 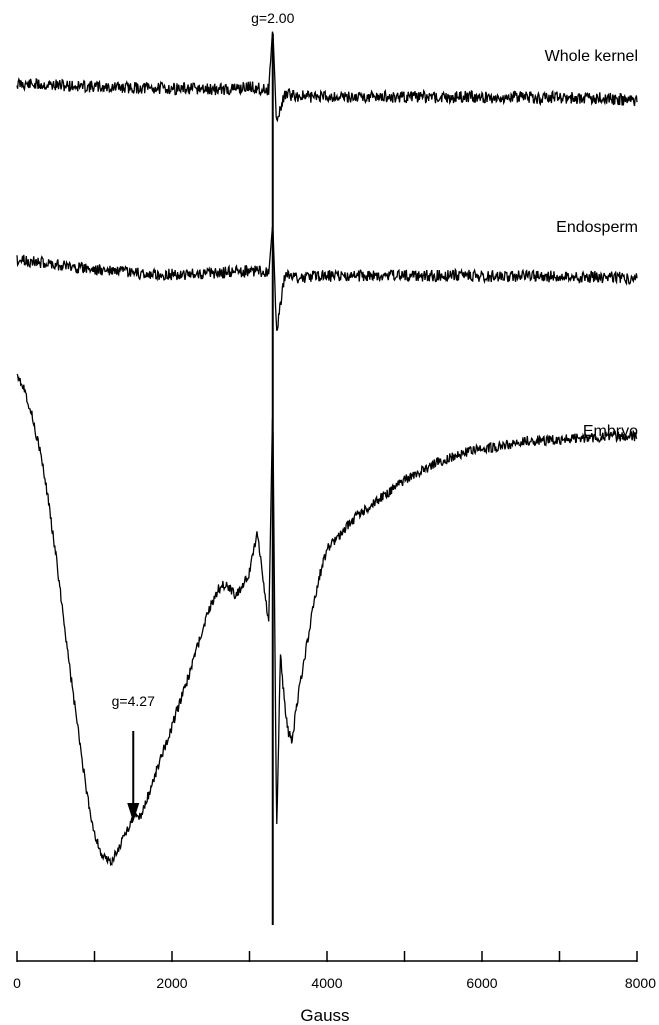 What do you see at coordinates (133, 701) in the screenshot?
I see `g-4-27-label: g=4.27` at bounding box center [133, 701].